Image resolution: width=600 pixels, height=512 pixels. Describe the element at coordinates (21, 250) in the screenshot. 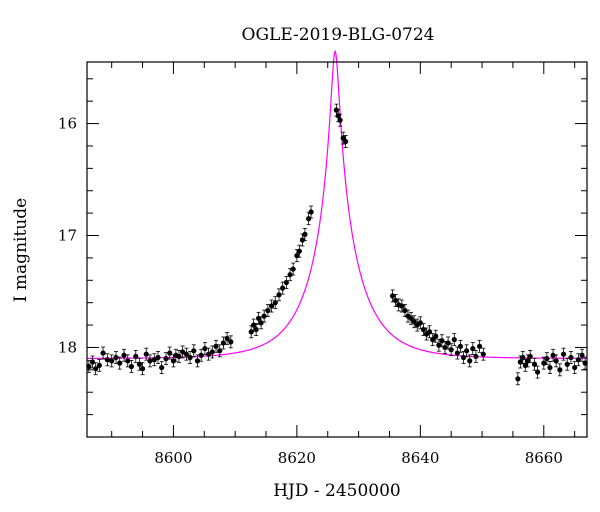

I see `y-axis-label: I magnitude` at that location.